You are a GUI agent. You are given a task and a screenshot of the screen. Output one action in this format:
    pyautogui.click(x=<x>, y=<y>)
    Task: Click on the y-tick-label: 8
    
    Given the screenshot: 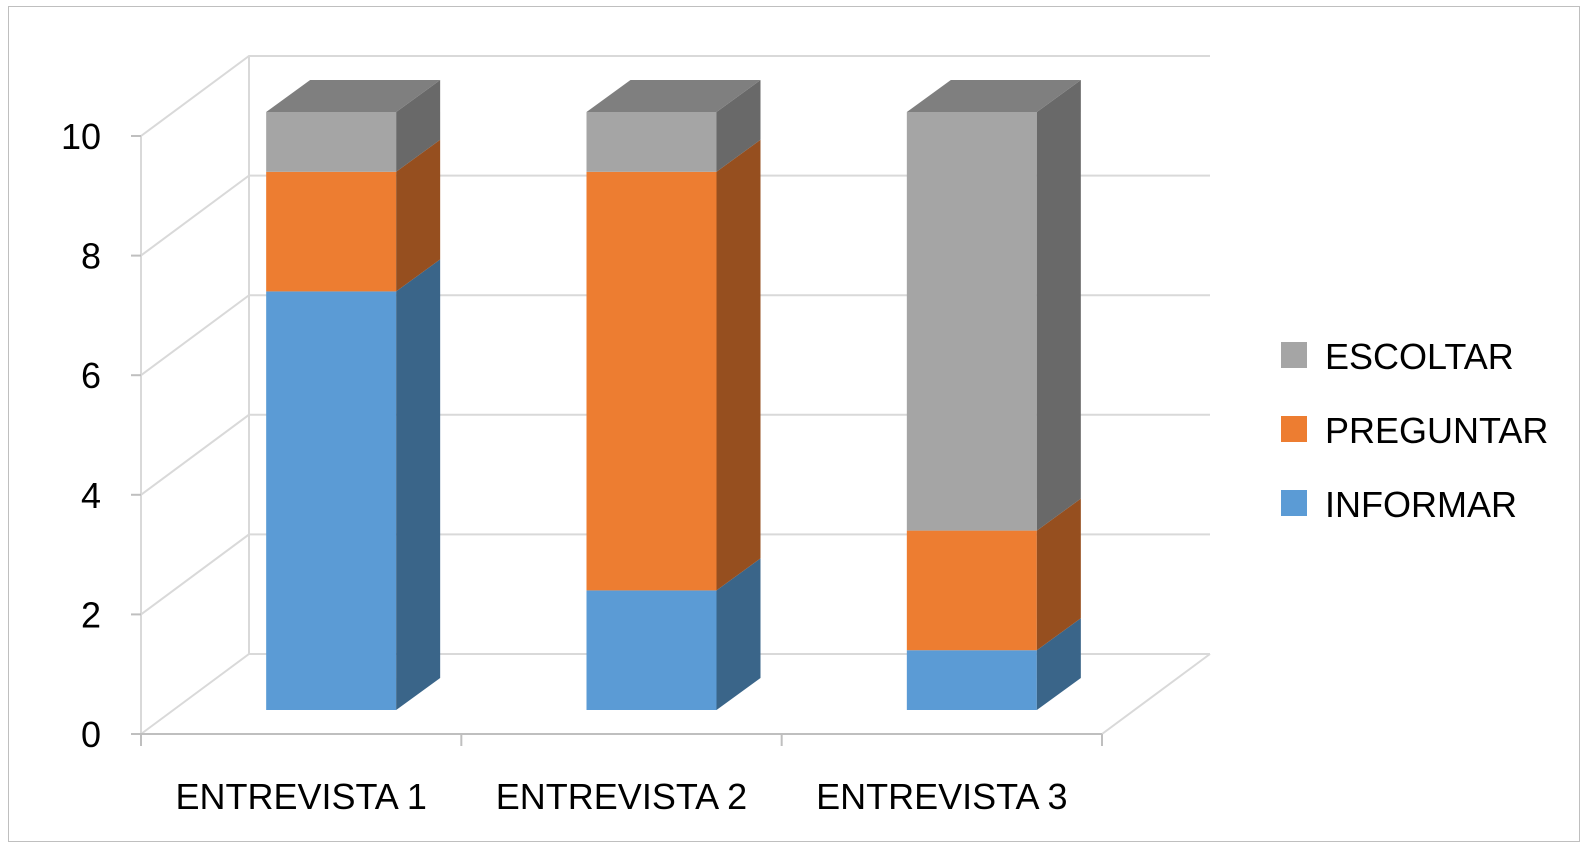 What is the action you would take?
    pyautogui.click(x=91, y=256)
    